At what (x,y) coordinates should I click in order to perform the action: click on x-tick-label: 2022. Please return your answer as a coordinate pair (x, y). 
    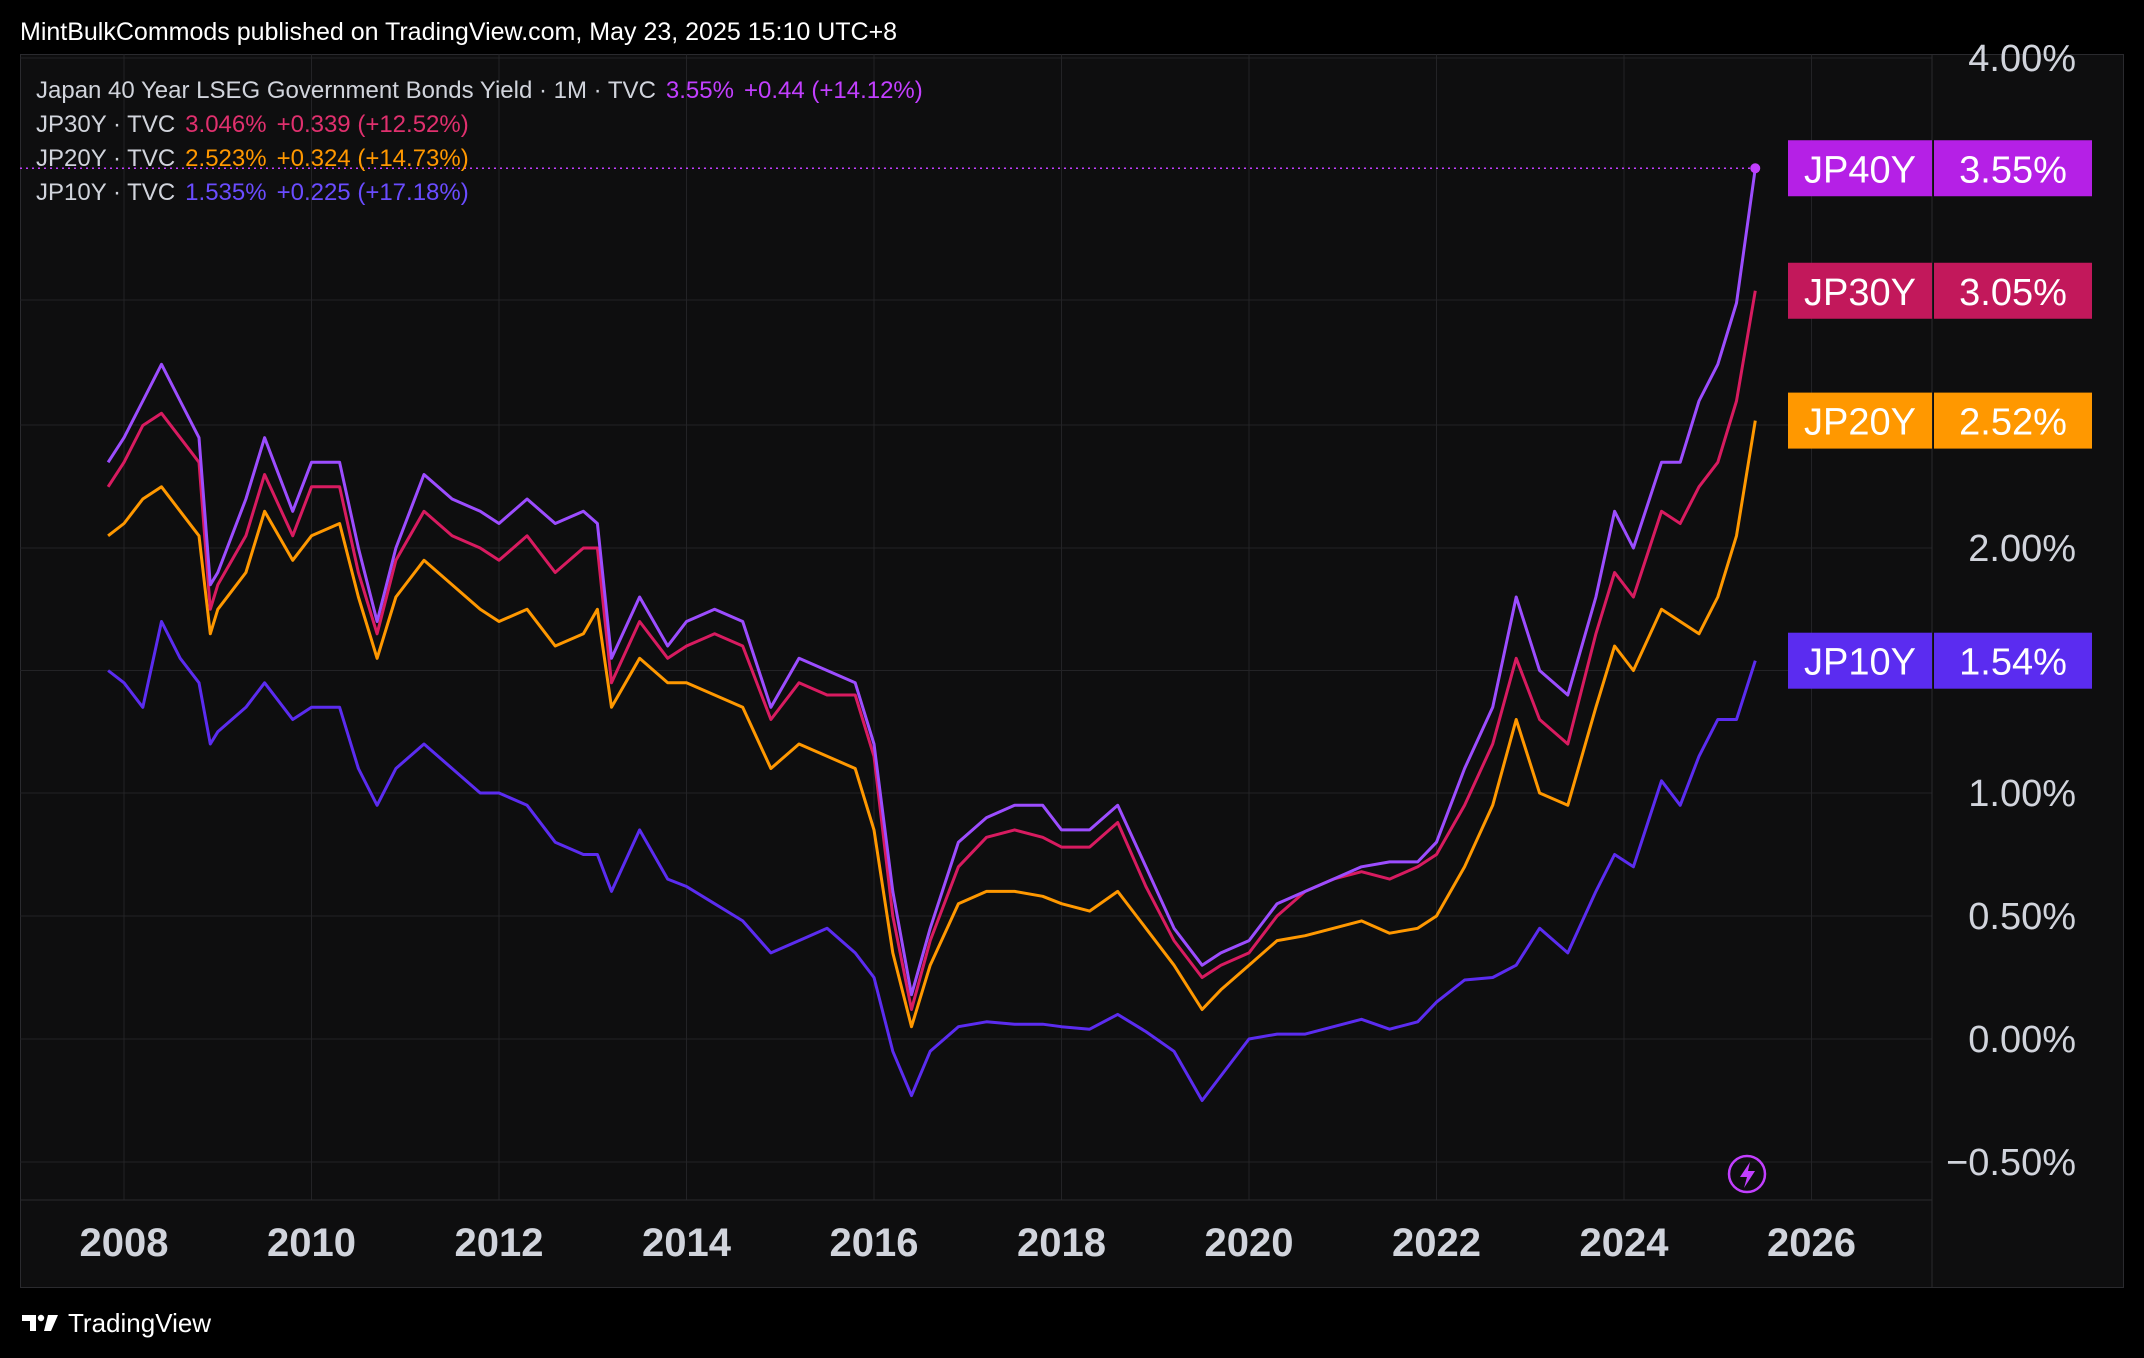
    Looking at the image, I should click on (1436, 1243).